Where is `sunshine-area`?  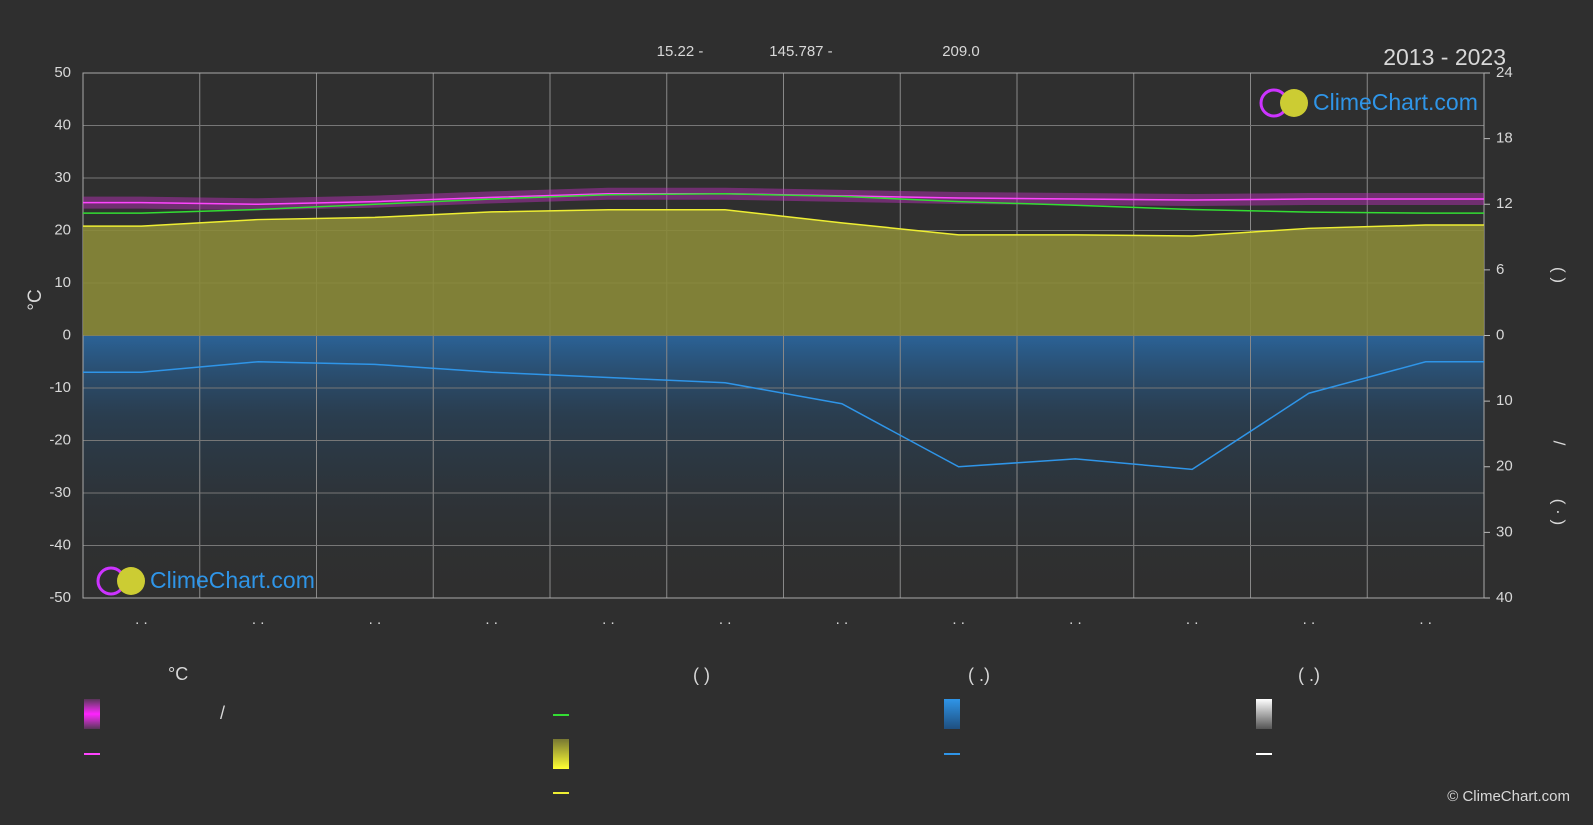 sunshine-area is located at coordinates (783, 272).